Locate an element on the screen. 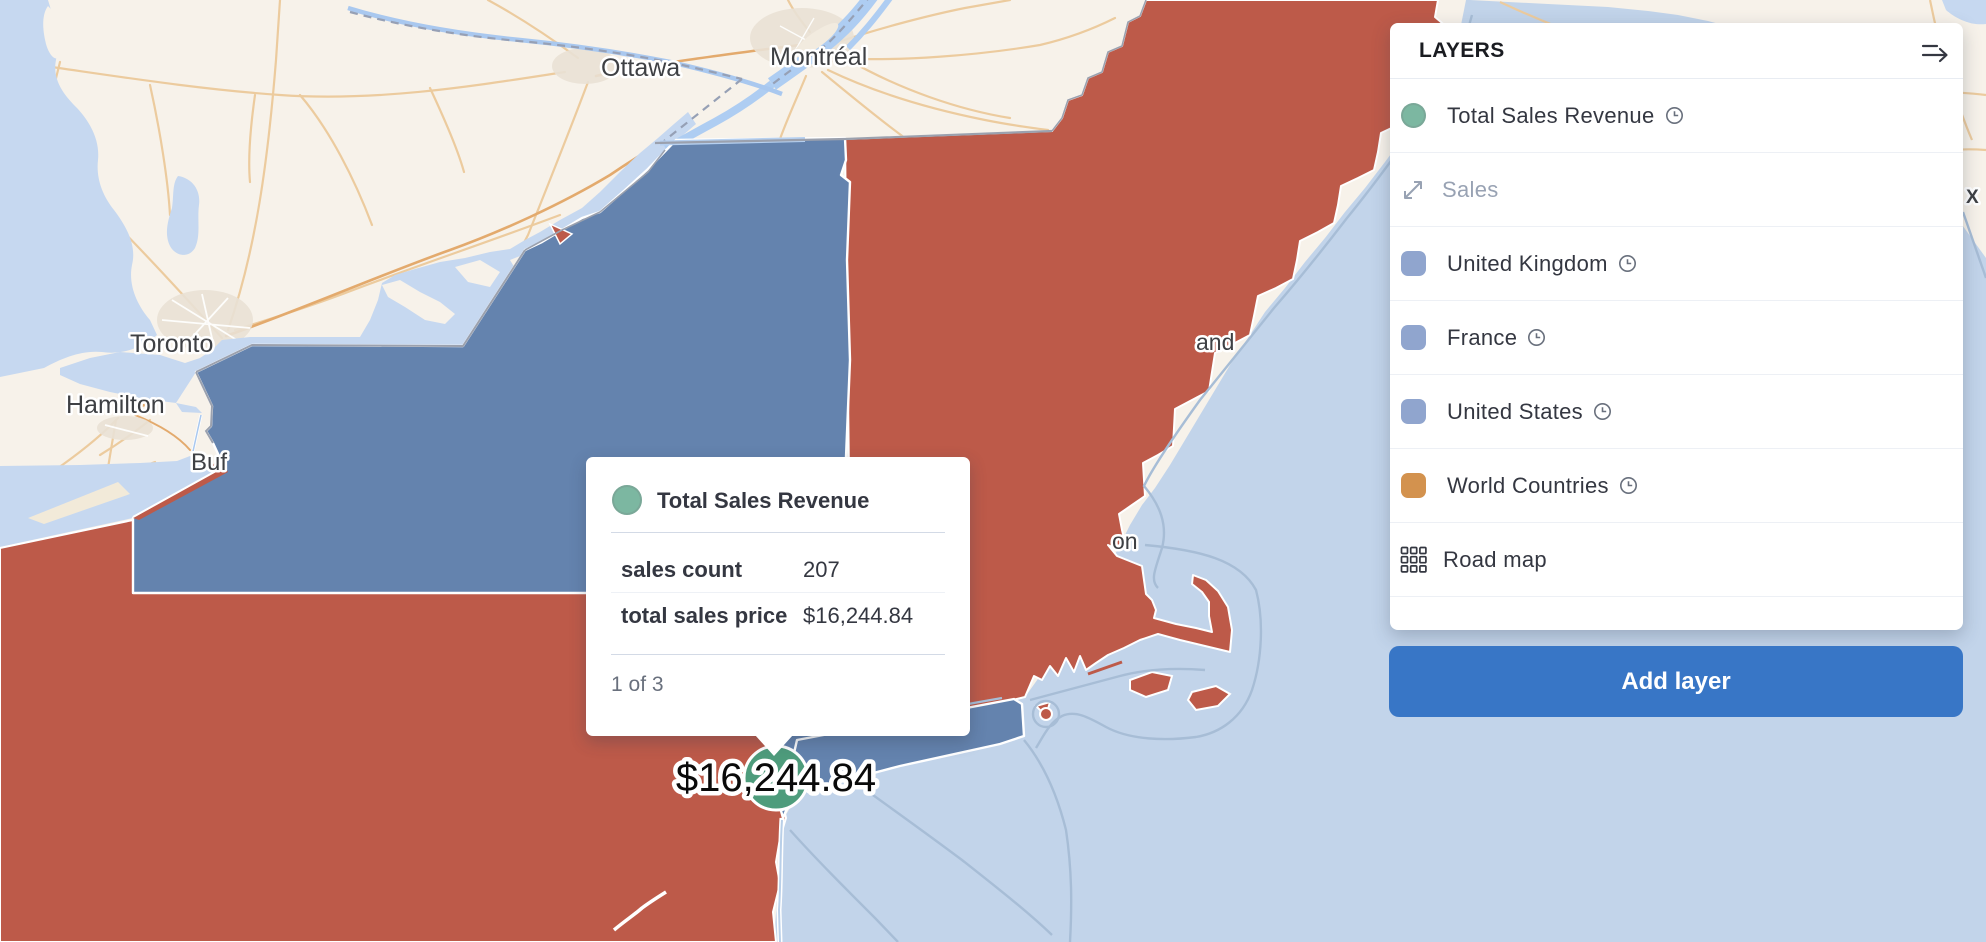 Image resolution: width=1986 pixels, height=942 pixels. svg-text: on is located at coordinates (1125, 541).